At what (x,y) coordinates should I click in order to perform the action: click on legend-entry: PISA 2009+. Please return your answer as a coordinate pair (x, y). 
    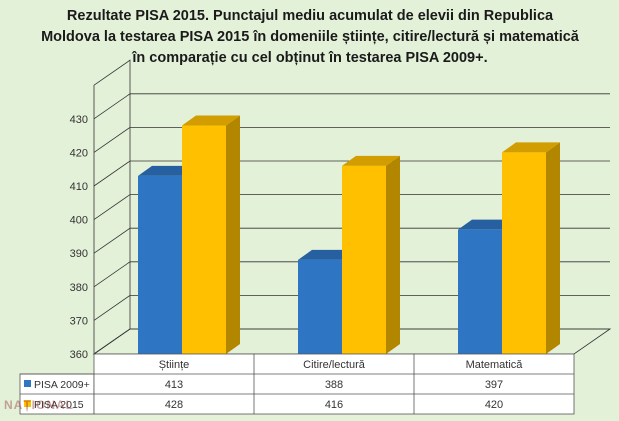
    Looking at the image, I should click on (62, 385).